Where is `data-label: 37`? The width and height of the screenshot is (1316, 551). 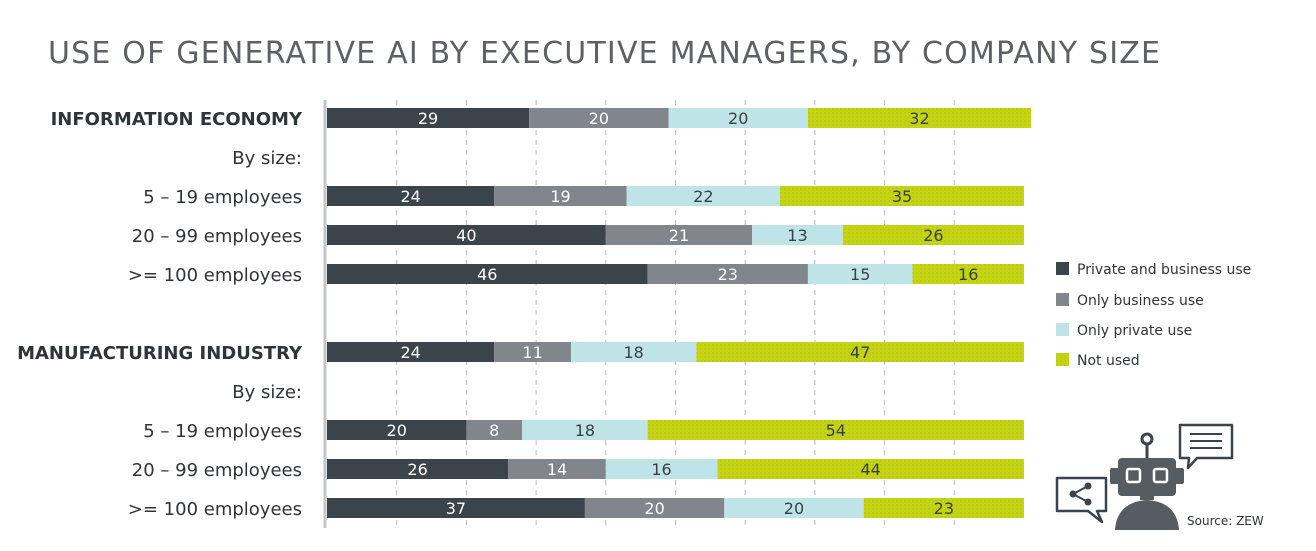 data-label: 37 is located at coordinates (456, 508).